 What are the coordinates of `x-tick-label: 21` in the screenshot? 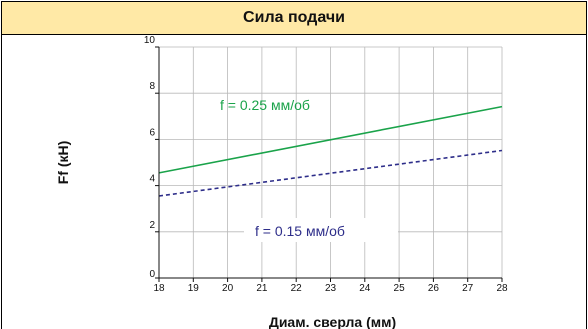 It's located at (262, 288).